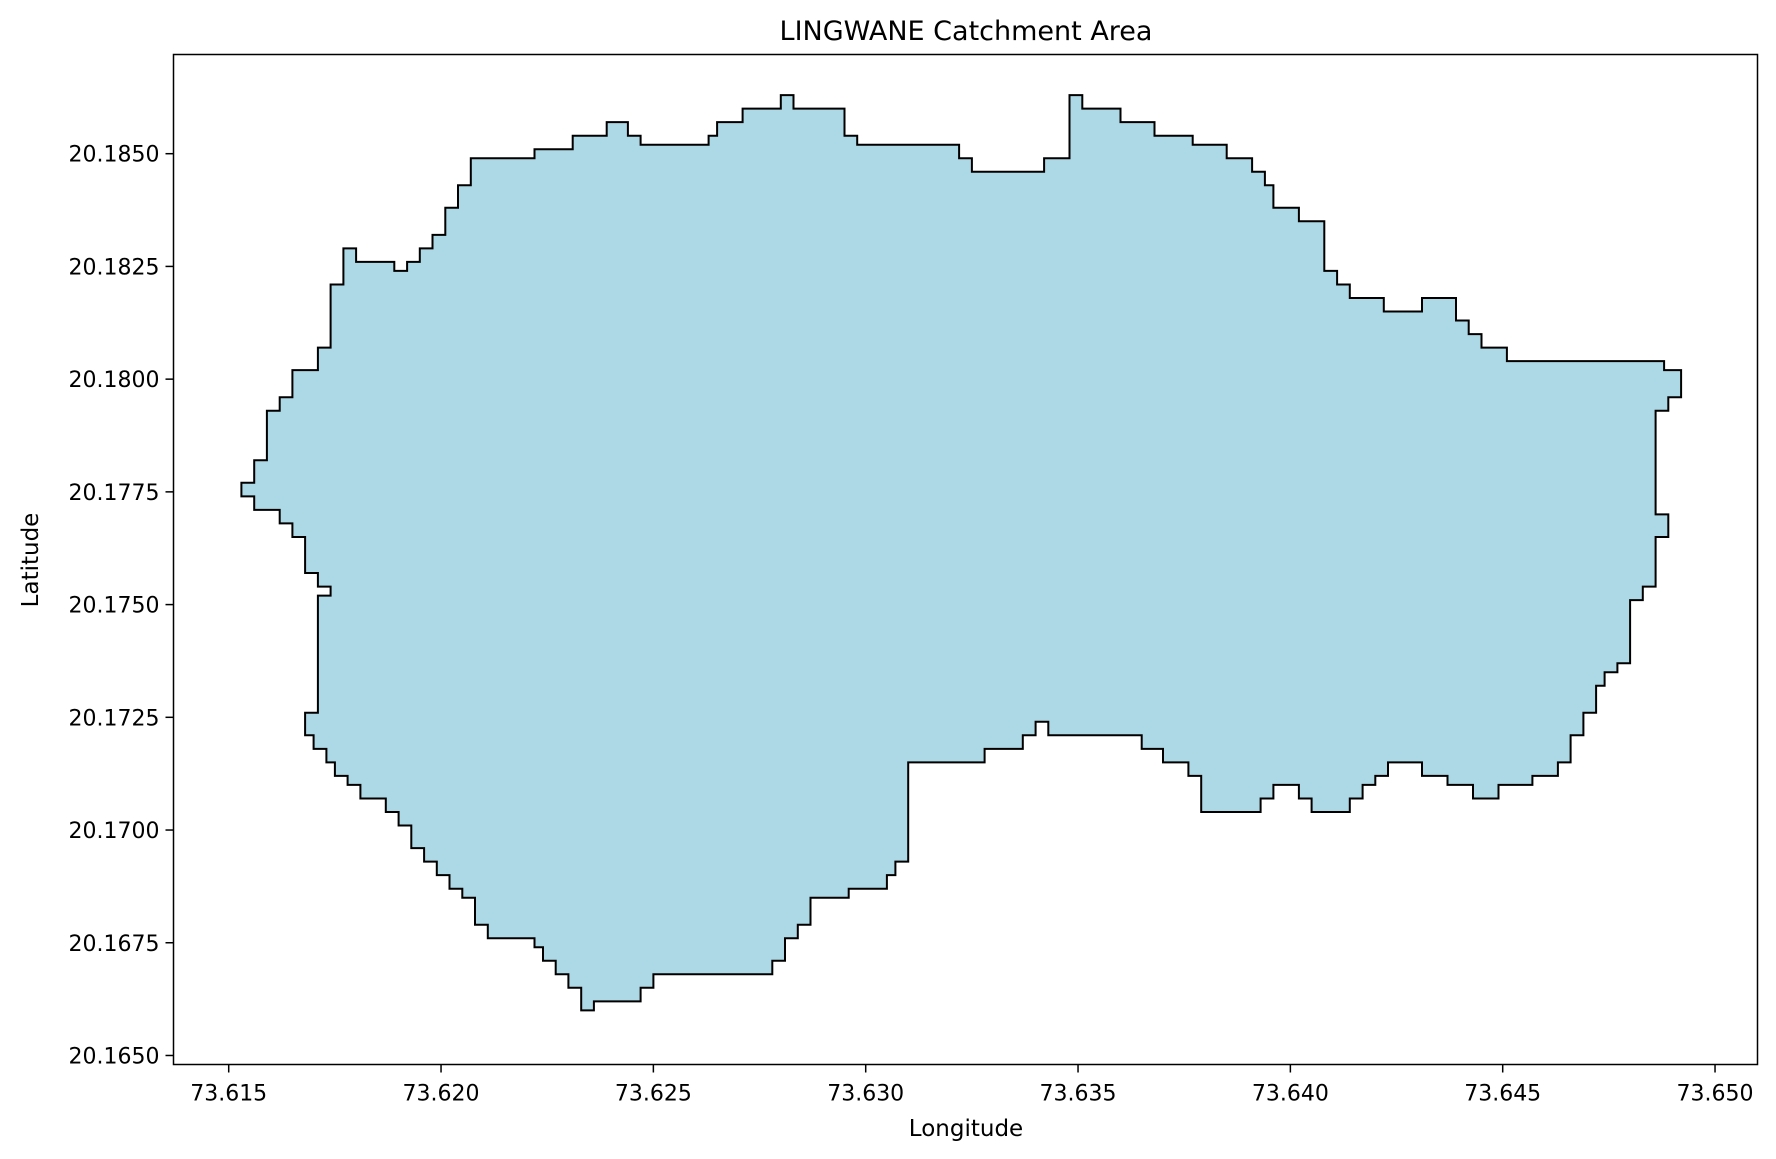 The image size is (1776, 1159). What do you see at coordinates (228, 1094) in the screenshot?
I see `x-tick-label: 73.615` at bounding box center [228, 1094].